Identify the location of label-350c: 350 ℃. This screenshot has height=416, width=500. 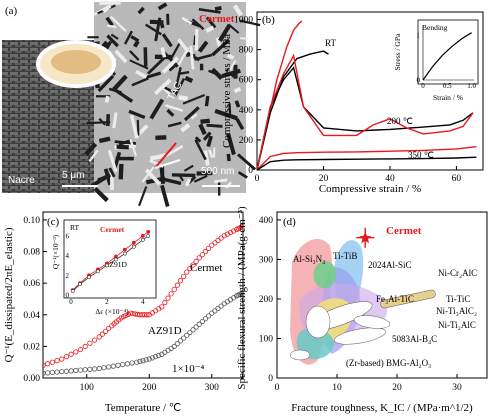
(421, 155).